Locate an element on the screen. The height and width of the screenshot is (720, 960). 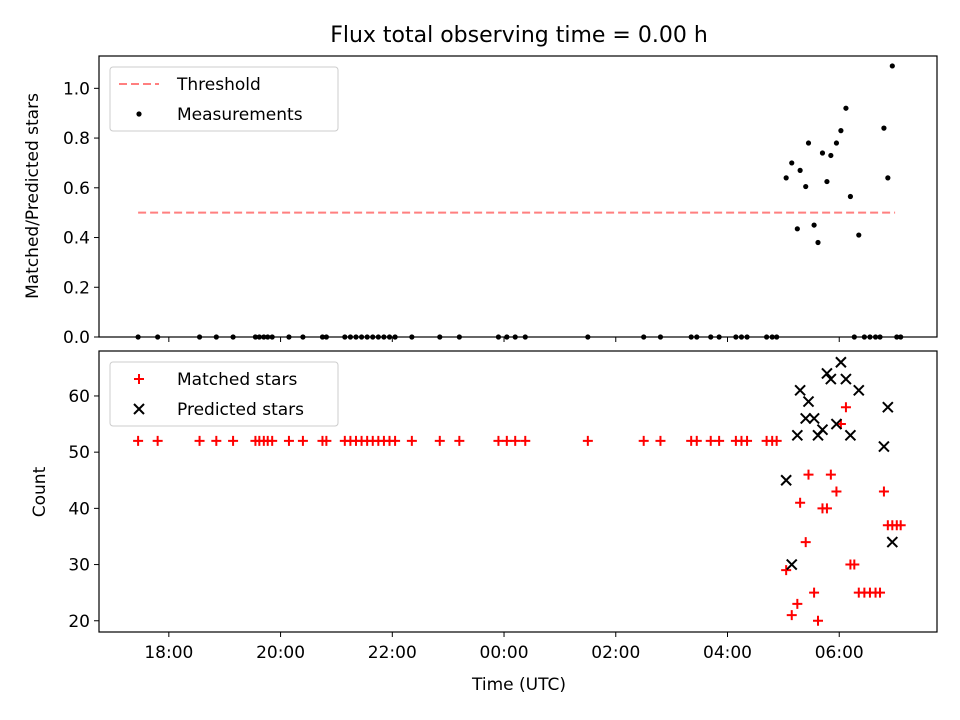
legend-measurements-marker is located at coordinates (139, 114).